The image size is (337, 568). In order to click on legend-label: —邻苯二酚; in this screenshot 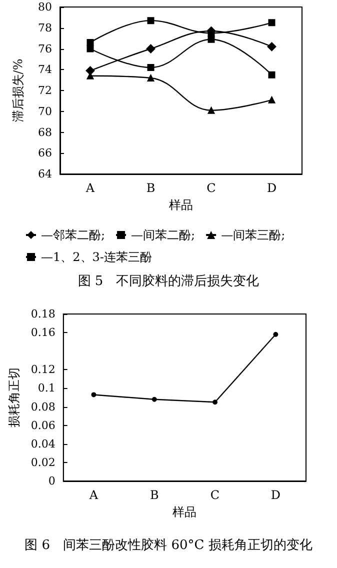, I will do `click(73, 235)`.